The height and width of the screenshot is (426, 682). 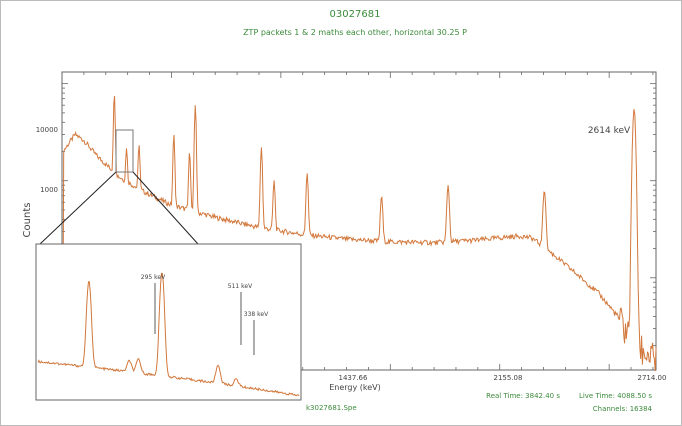 I want to click on y-tick-label-10000: 10000, so click(x=47, y=130).